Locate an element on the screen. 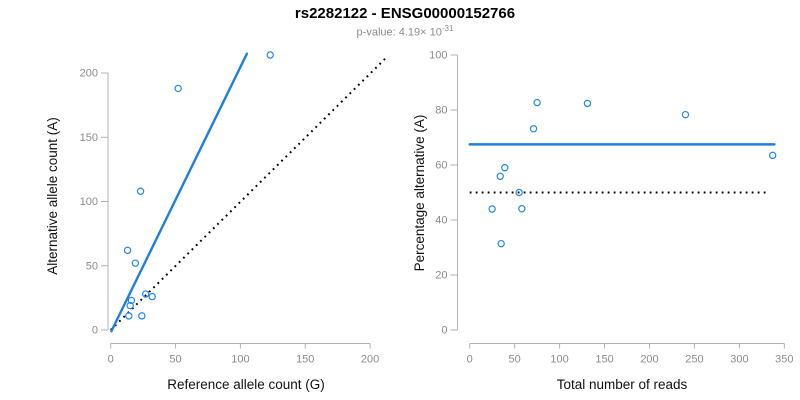 The height and width of the screenshot is (400, 800). figure-title: rs2282122 - ENSG00000152766 is located at coordinates (405, 13).